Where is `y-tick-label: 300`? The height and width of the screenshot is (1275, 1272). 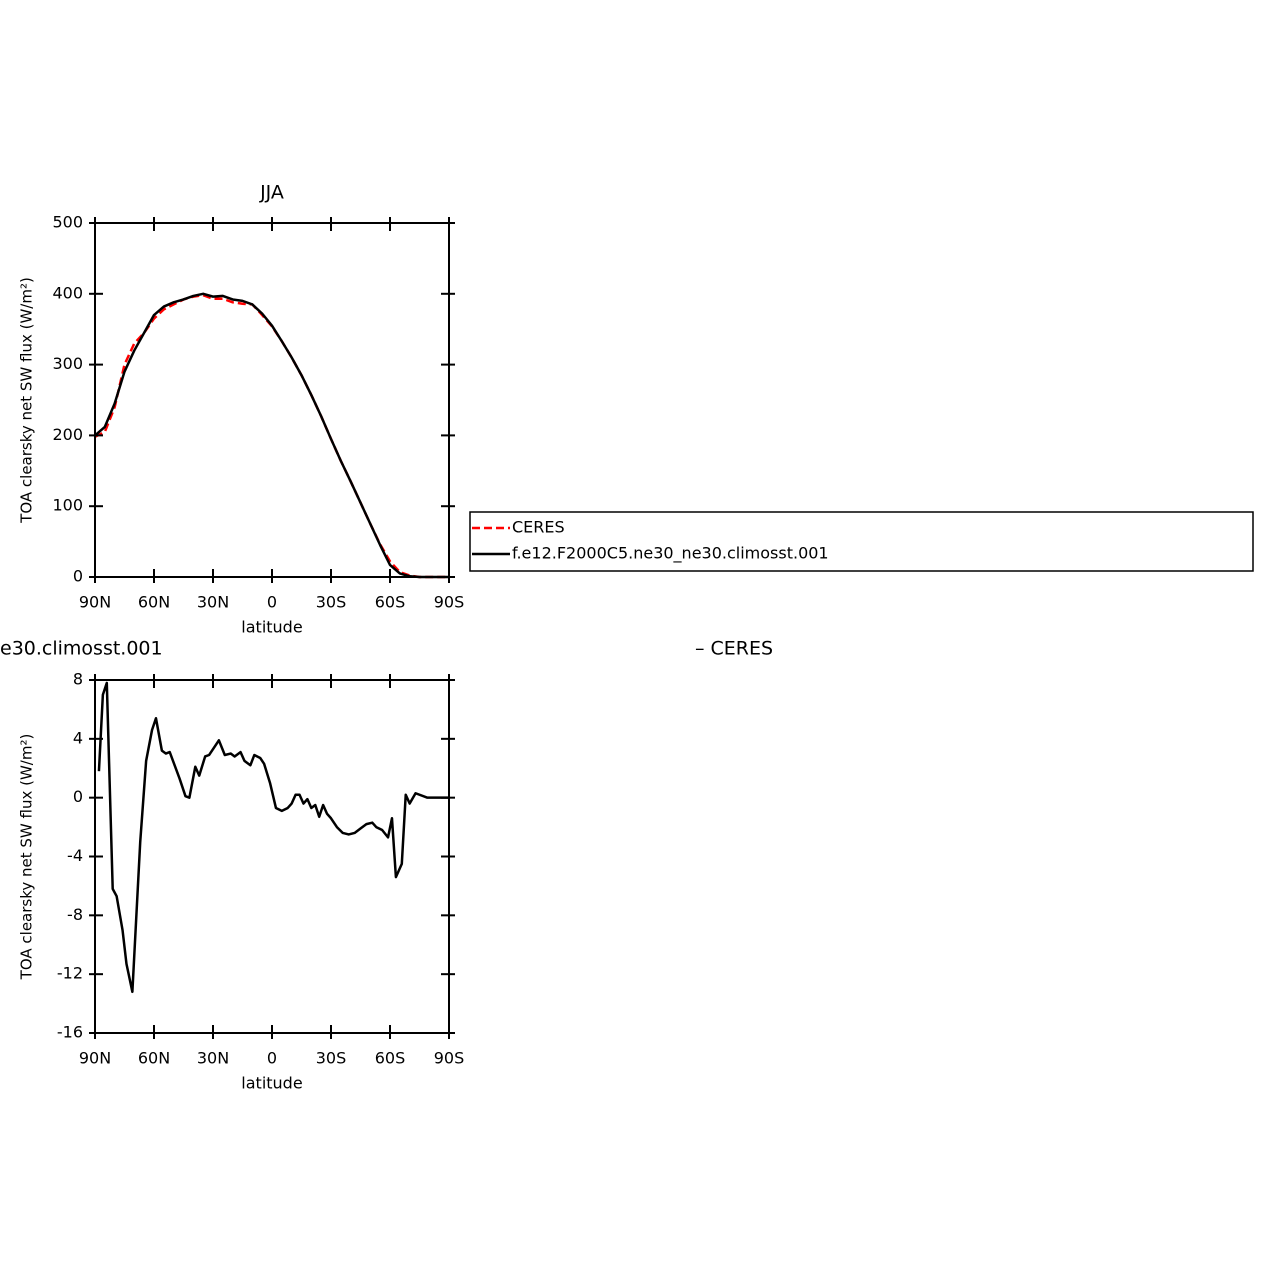 y-tick-label: 300 is located at coordinates (67, 363).